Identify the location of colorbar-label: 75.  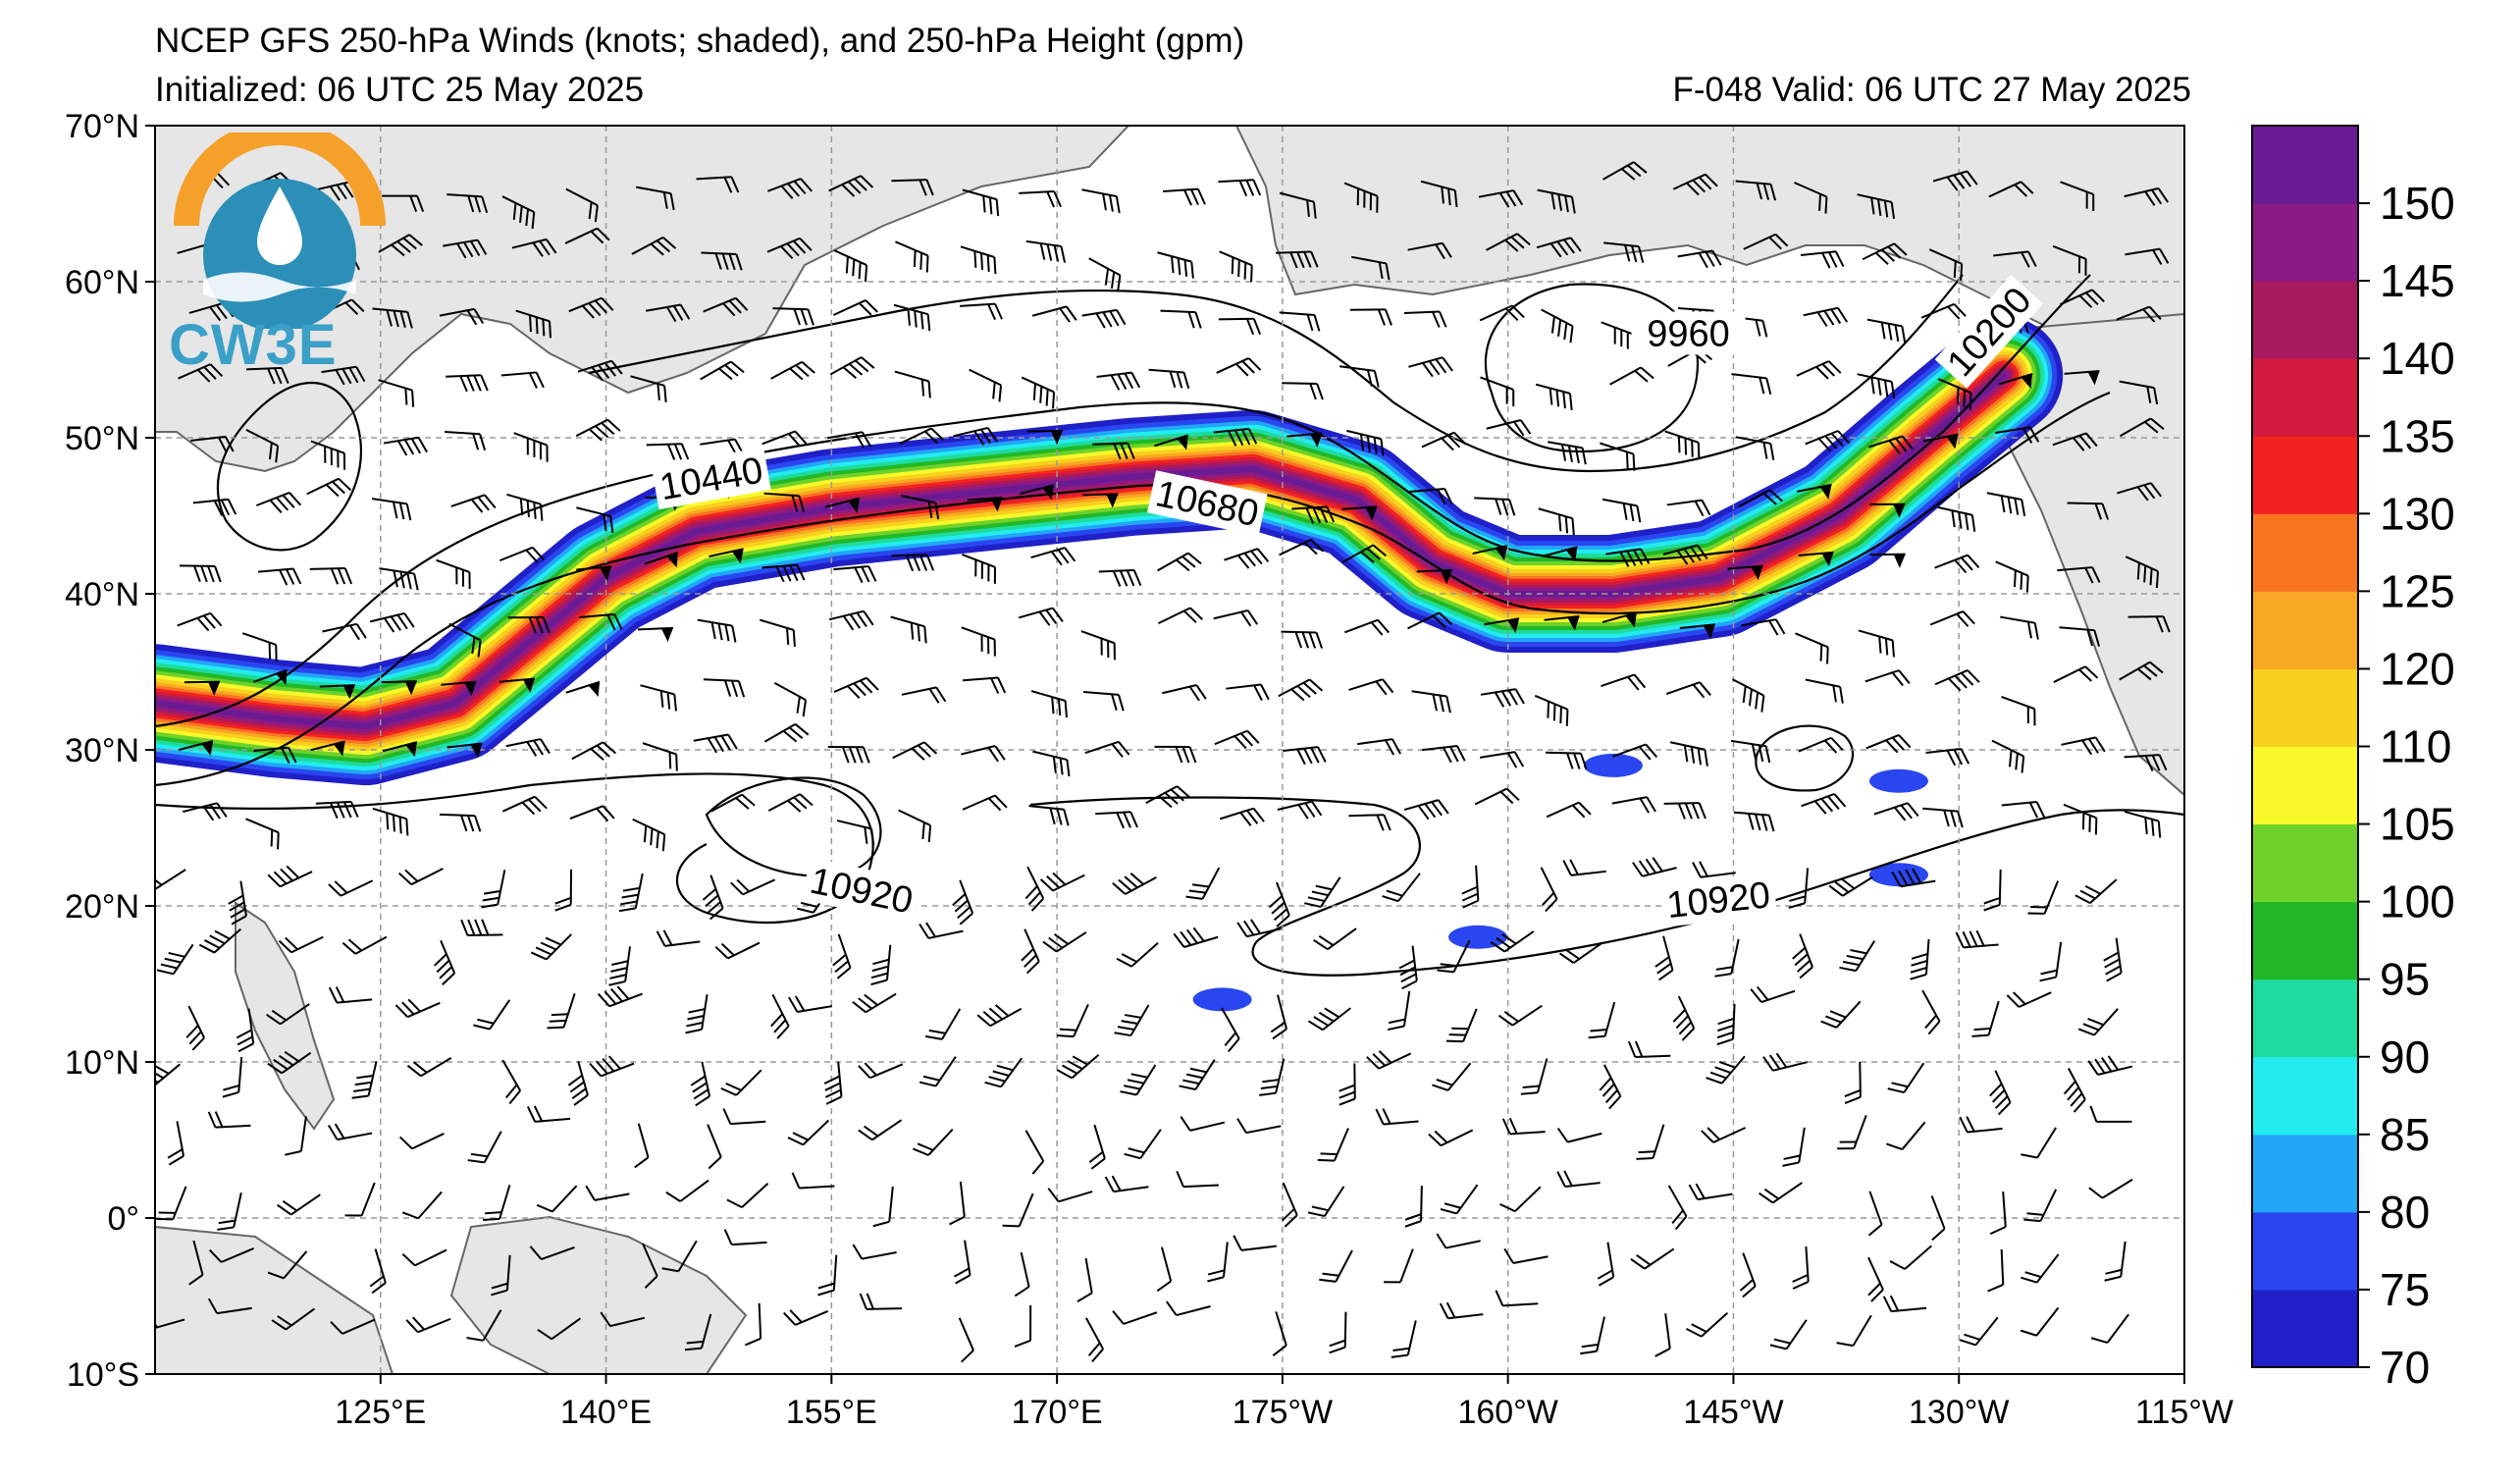
(2405, 1290).